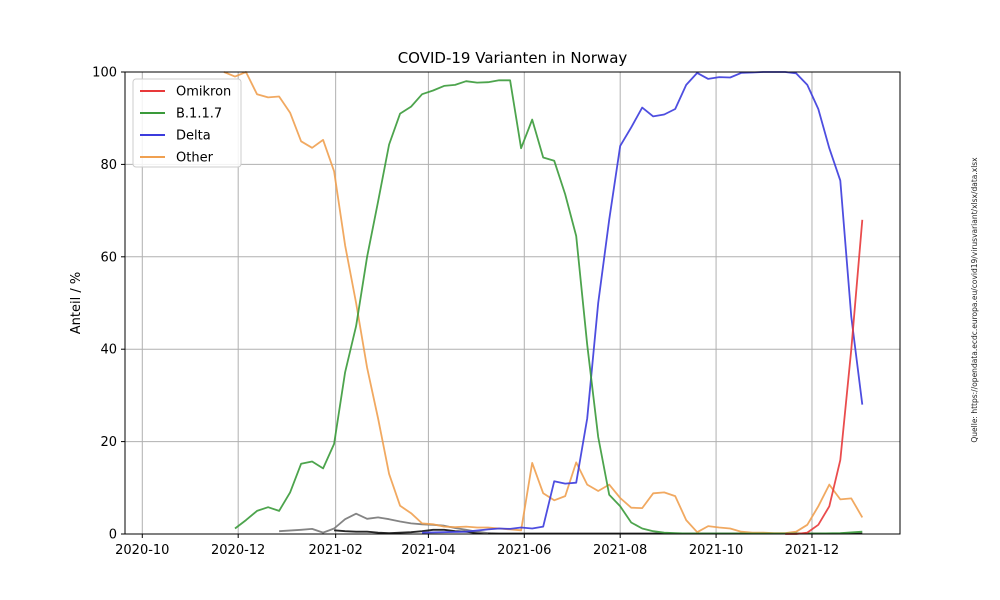 This screenshot has width=1000, height=600. I want to click on y-tick-label: 60, so click(108, 257).